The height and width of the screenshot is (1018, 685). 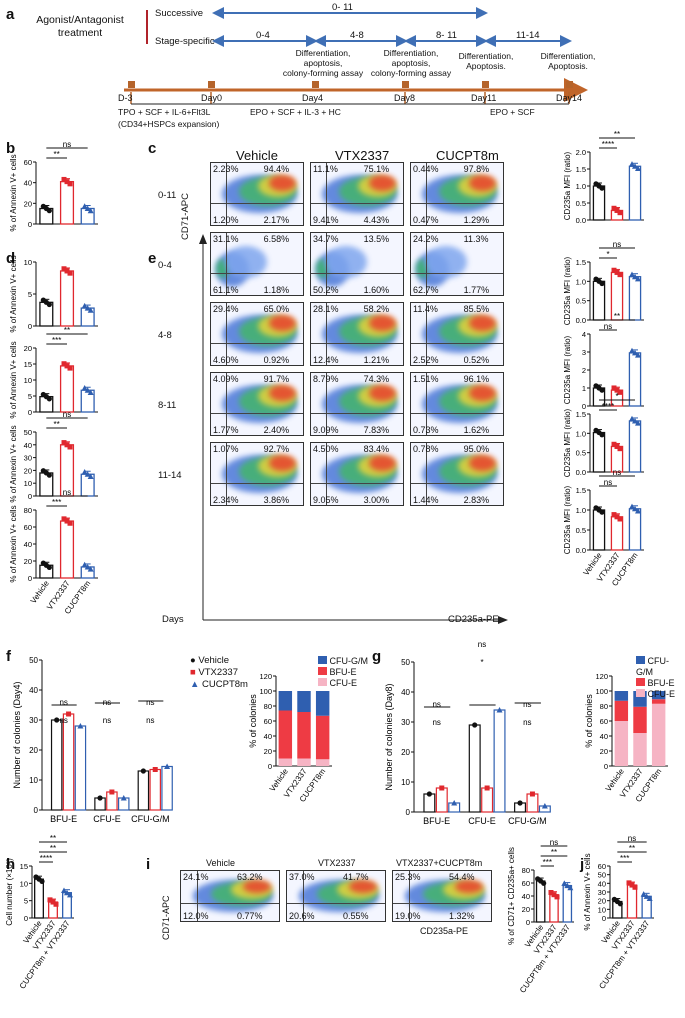 What do you see at coordinates (389, 736) in the screenshot?
I see `y-axis-label: Number of colonies (Day8)` at bounding box center [389, 736].